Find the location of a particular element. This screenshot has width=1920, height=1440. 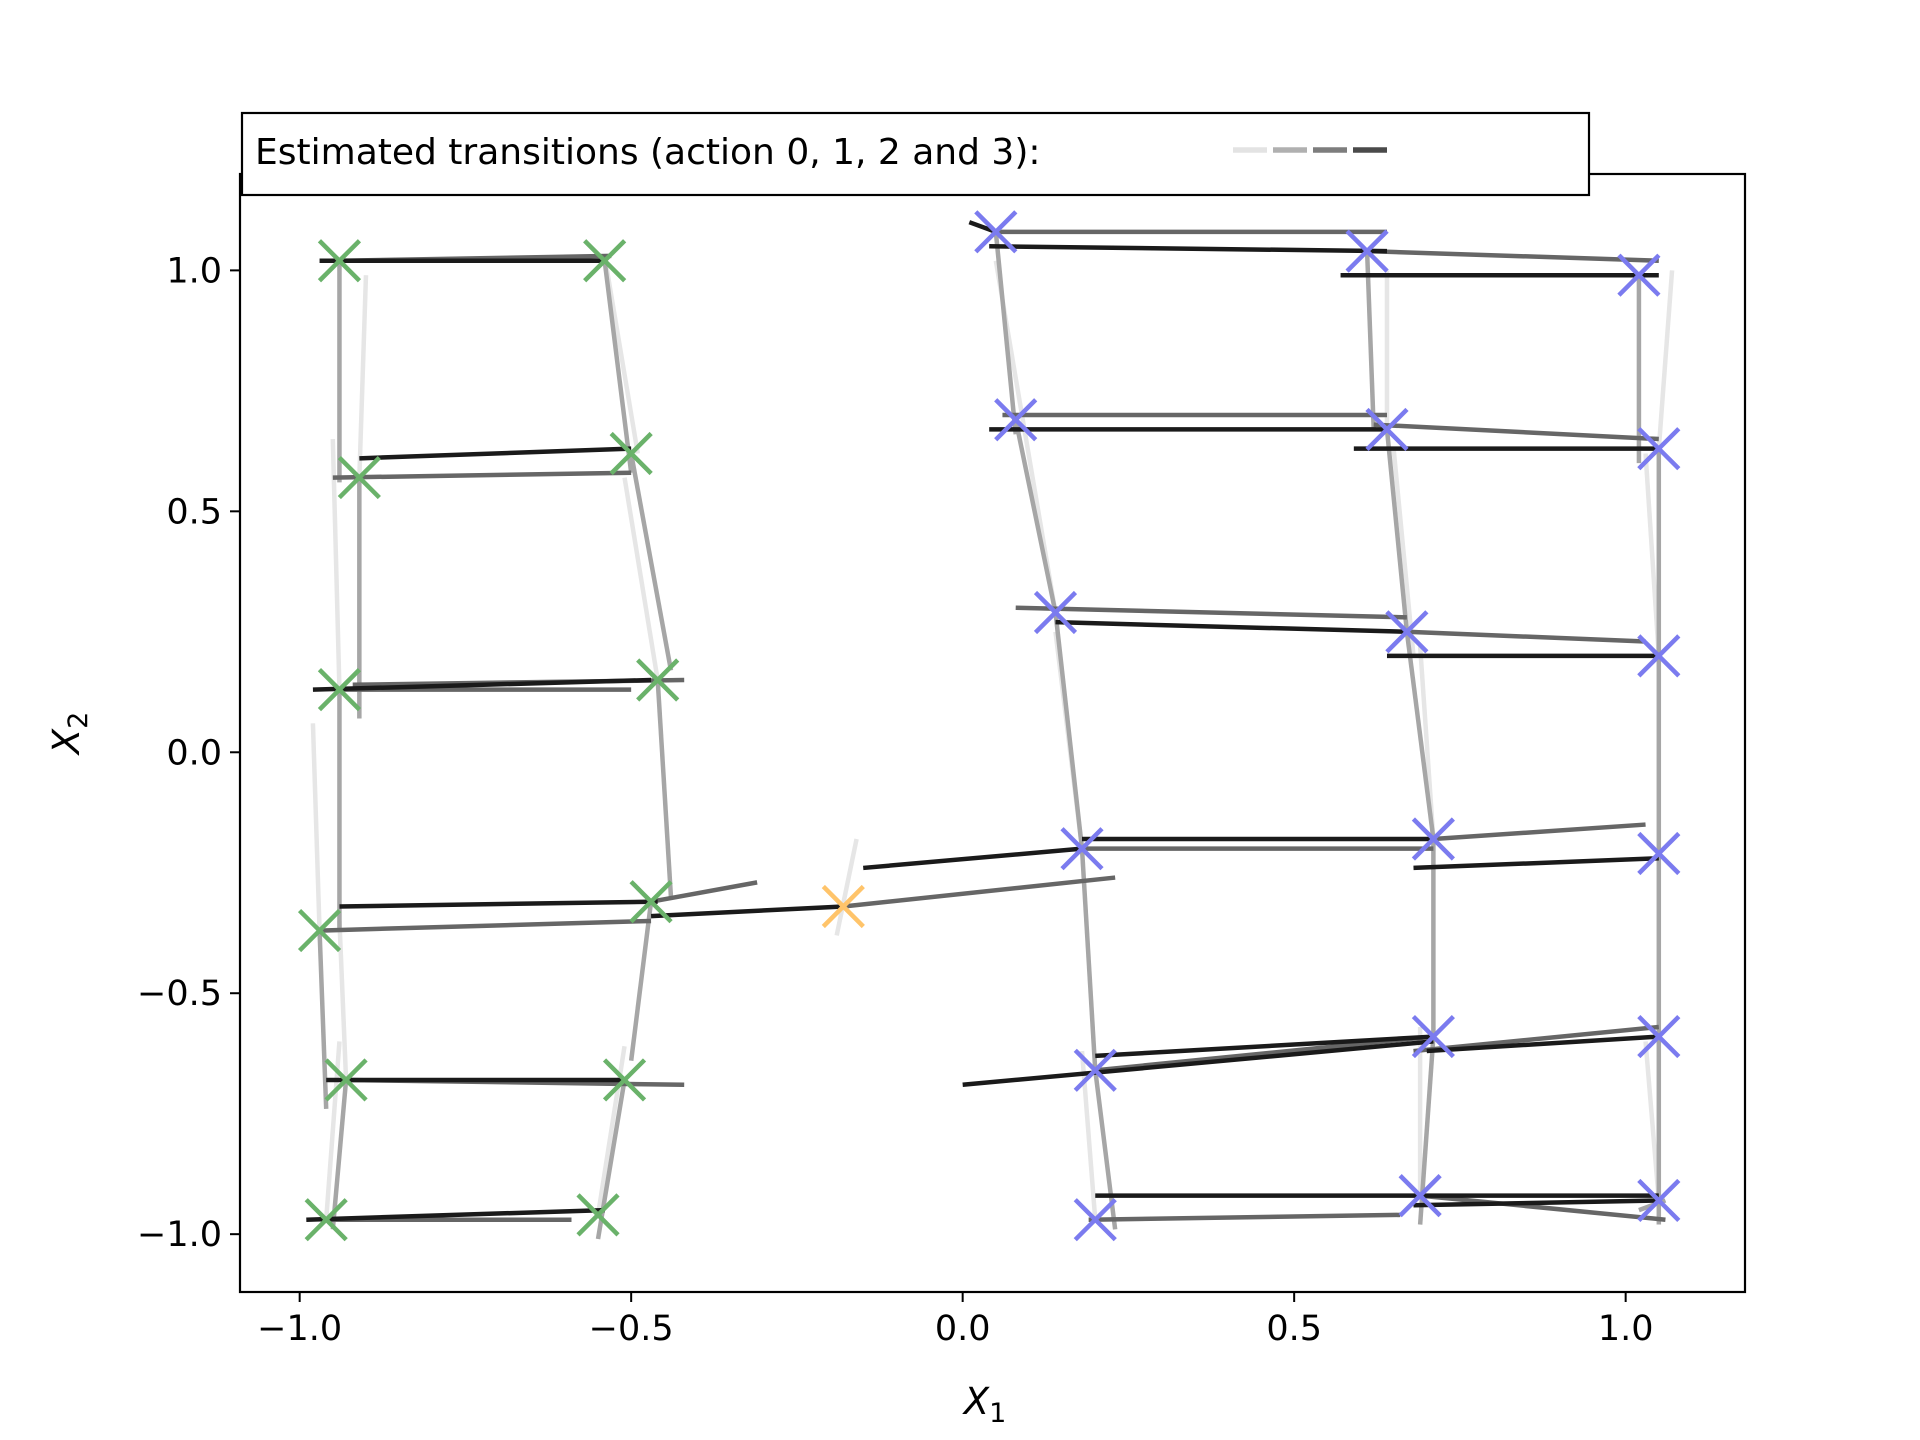

legend-box is located at coordinates (915, 154).